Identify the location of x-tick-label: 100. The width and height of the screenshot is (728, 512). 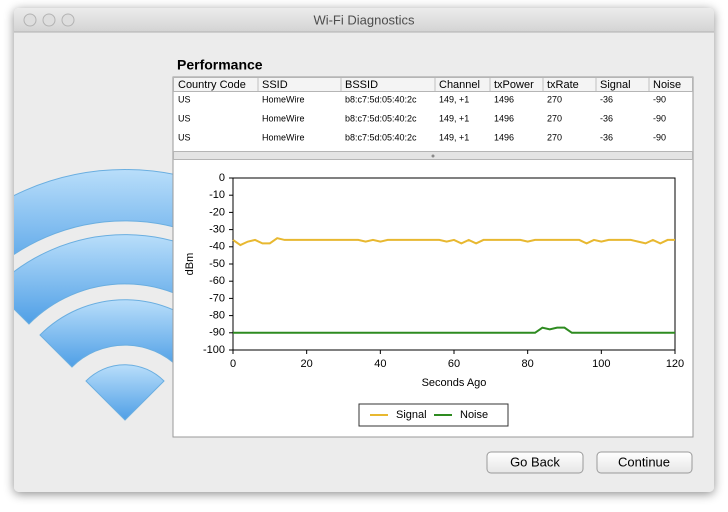
(601, 364).